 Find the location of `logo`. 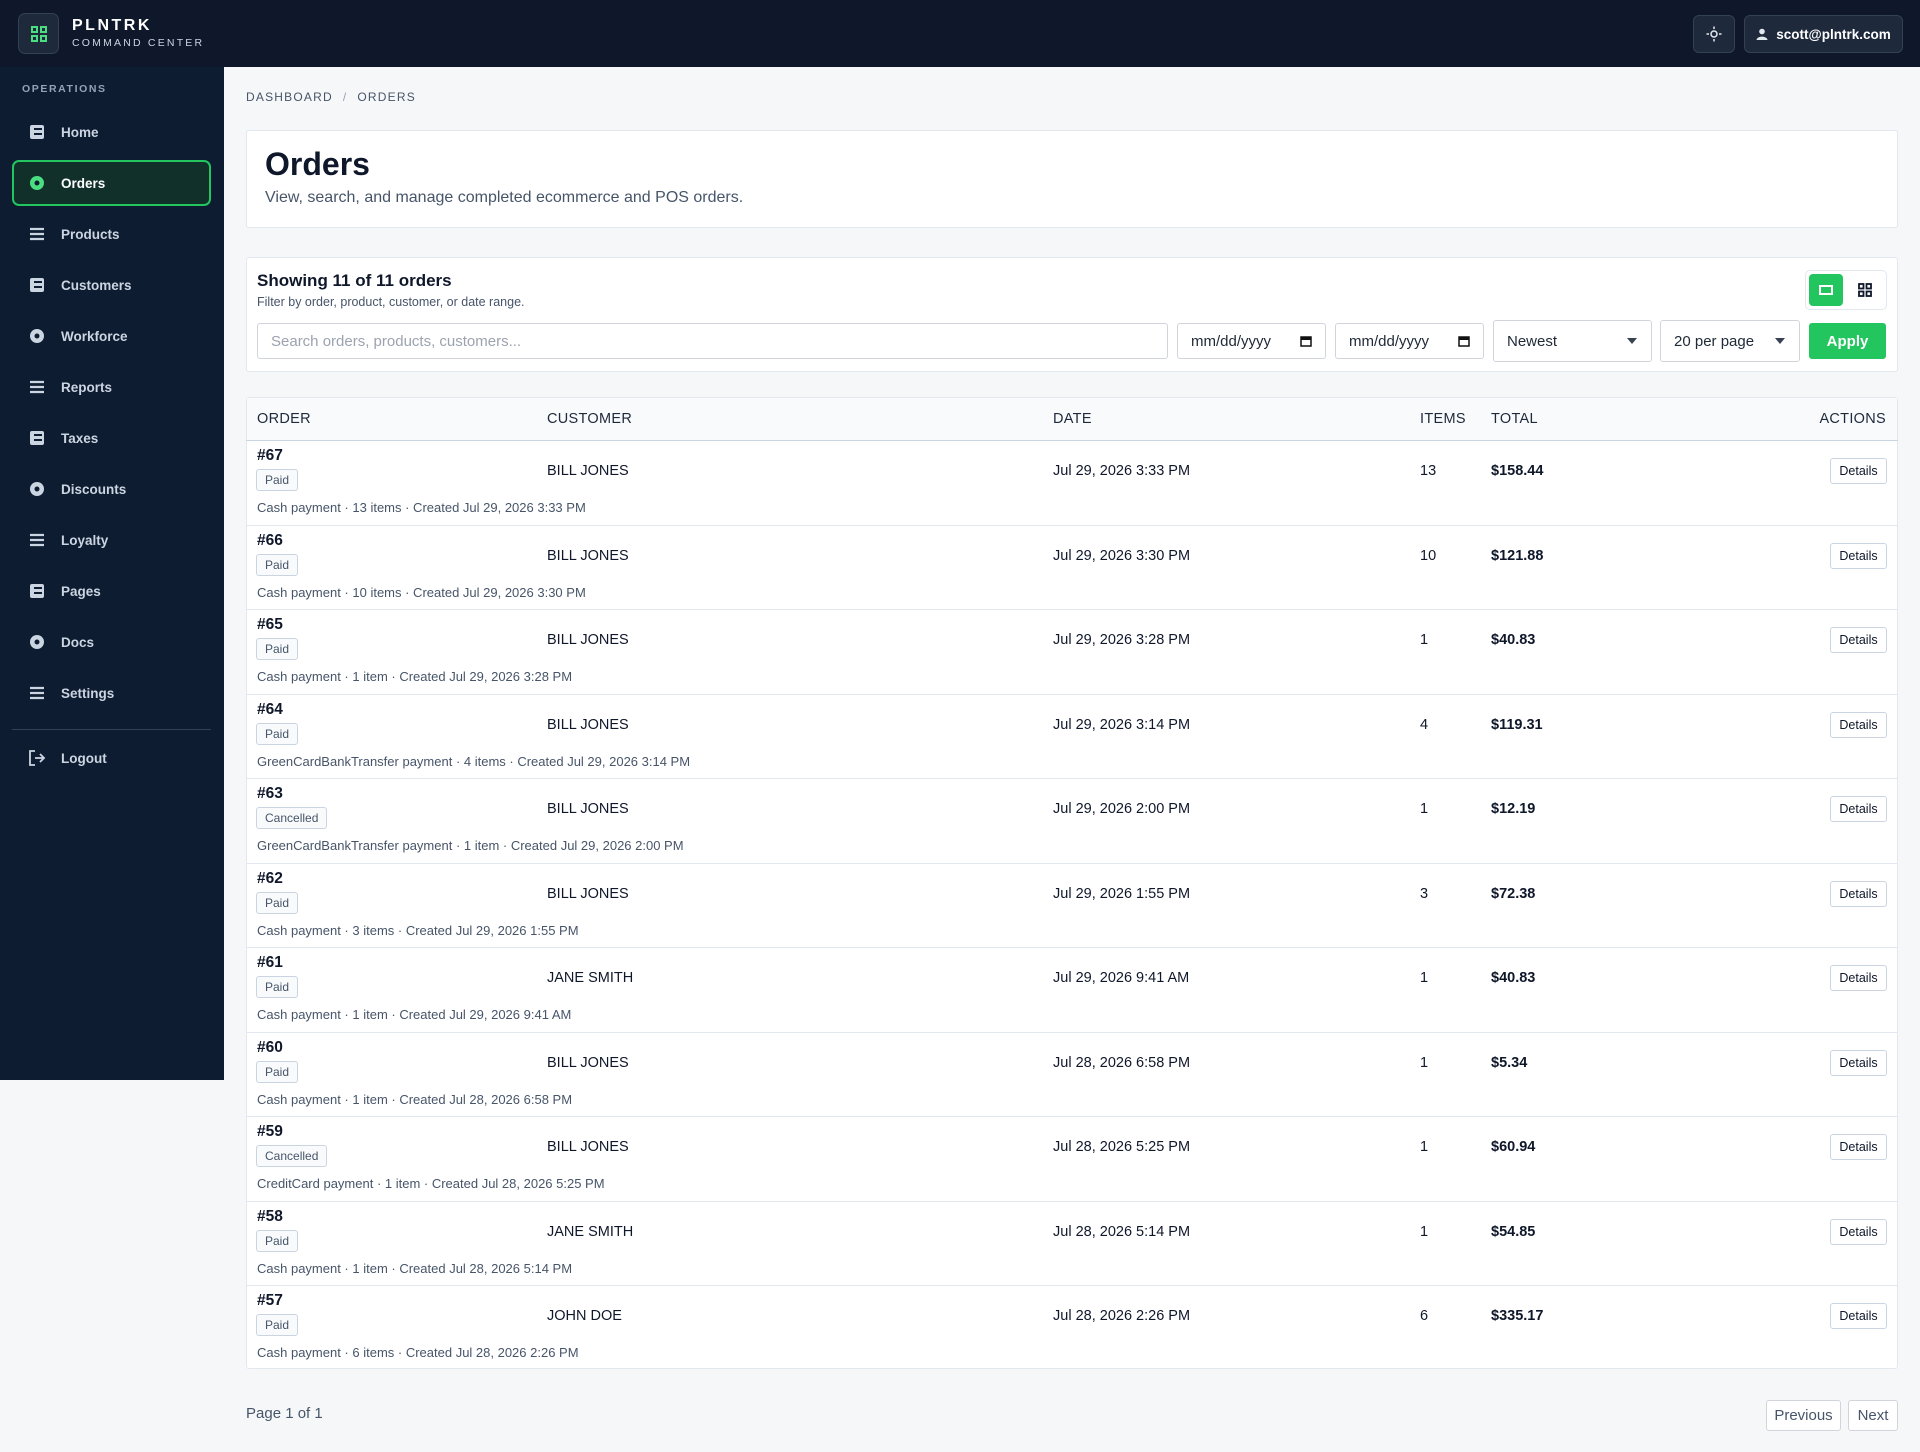

logo is located at coordinates (38, 33).